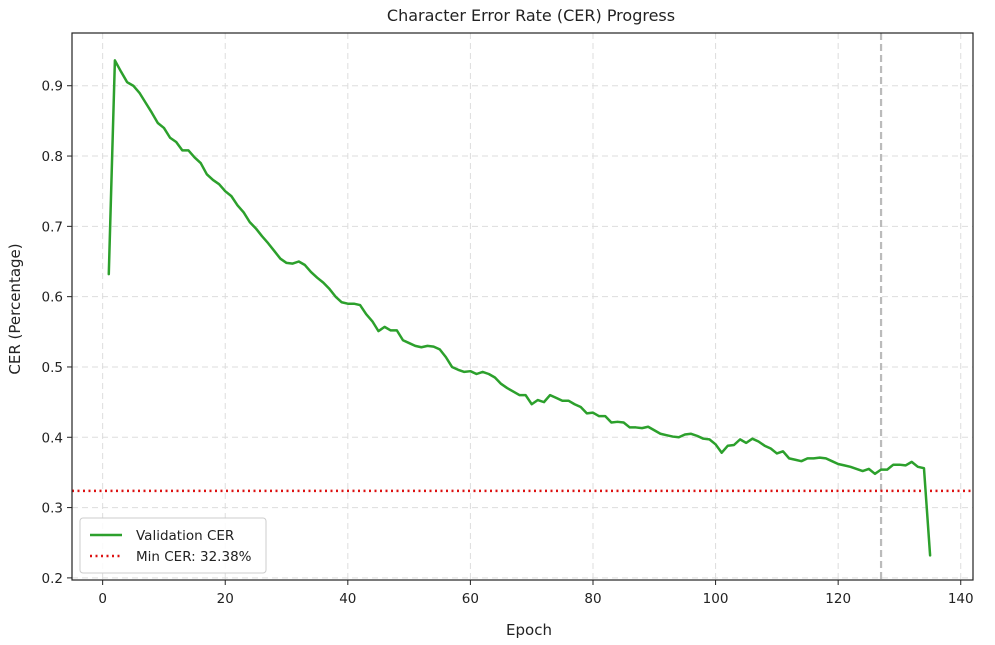 The image size is (995, 645). Describe the element at coordinates (194, 557) in the screenshot. I see `legend-label-min-cer: Min CER: 32.38%` at that location.